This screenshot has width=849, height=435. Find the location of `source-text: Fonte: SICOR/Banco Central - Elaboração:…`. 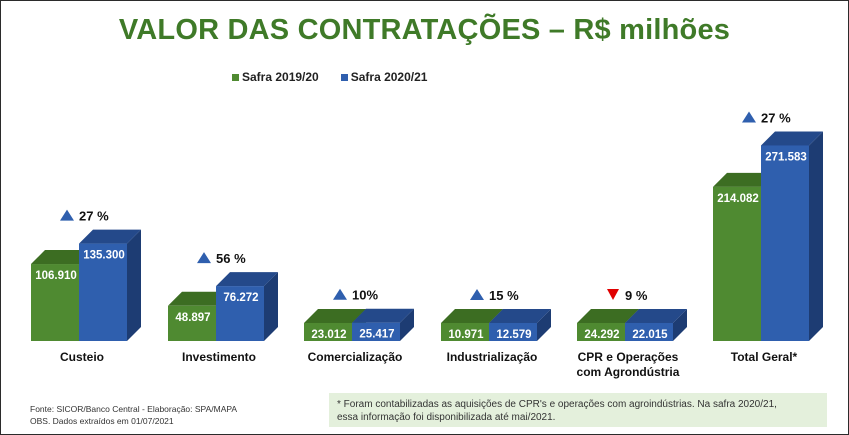

source-text: Fonte: SICOR/Banco Central - Elaboração:… is located at coordinates (134, 409).